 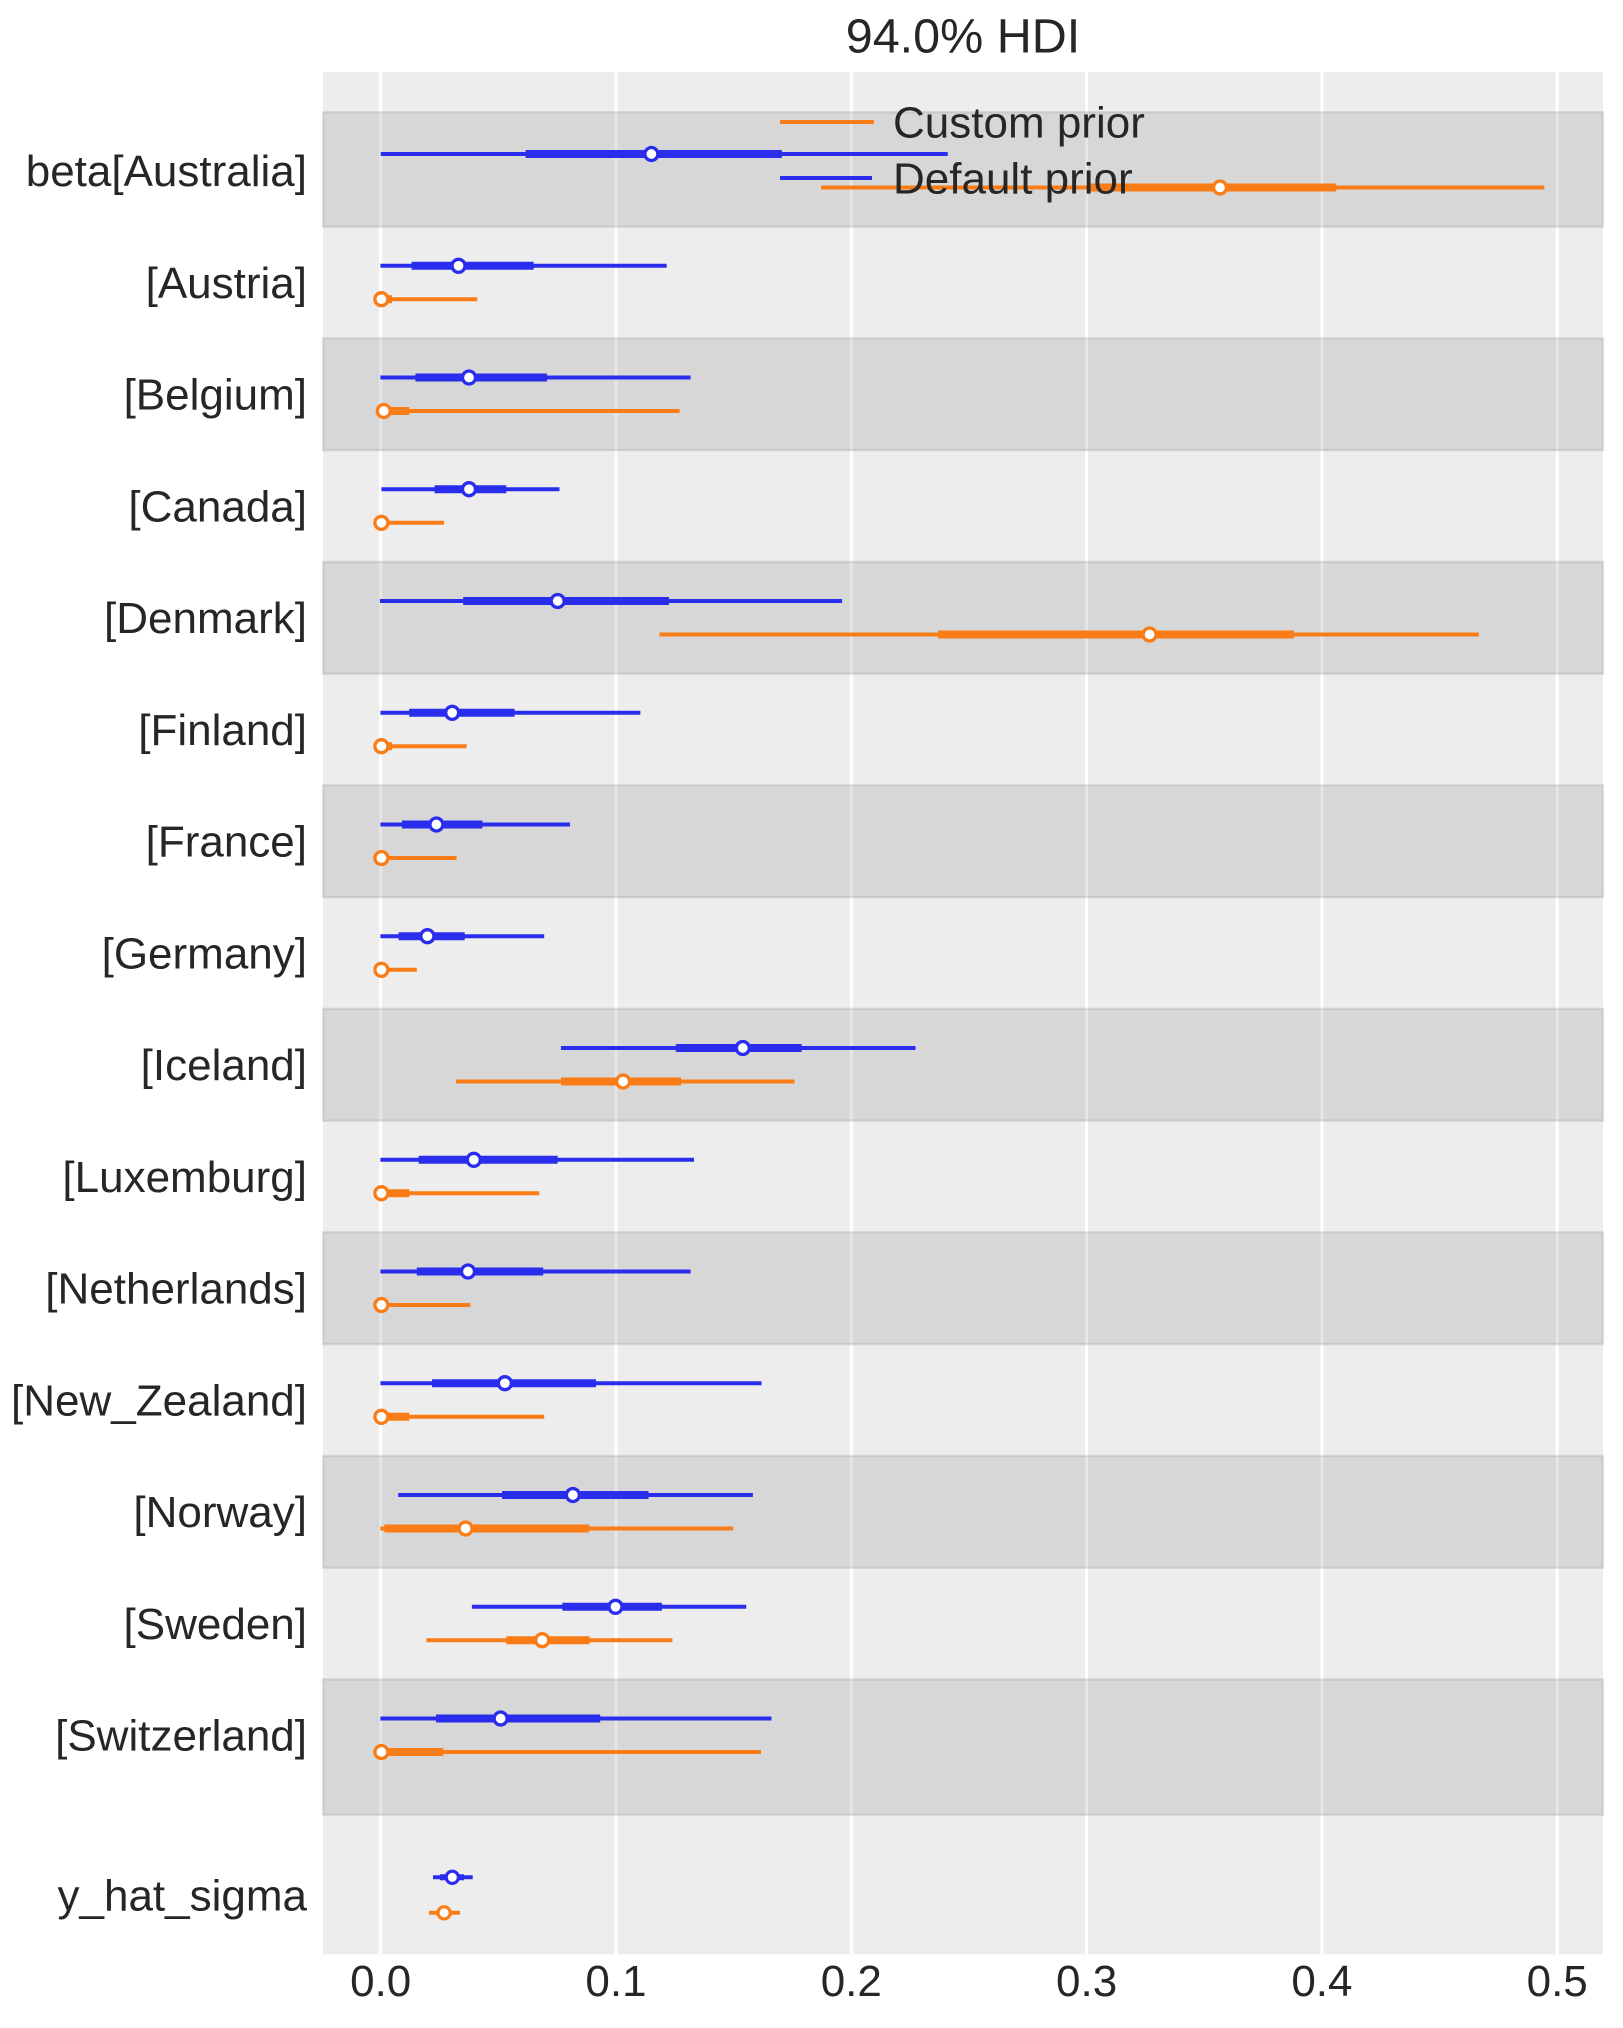 What do you see at coordinates (1013, 178) in the screenshot?
I see `svg-text: Default prior` at bounding box center [1013, 178].